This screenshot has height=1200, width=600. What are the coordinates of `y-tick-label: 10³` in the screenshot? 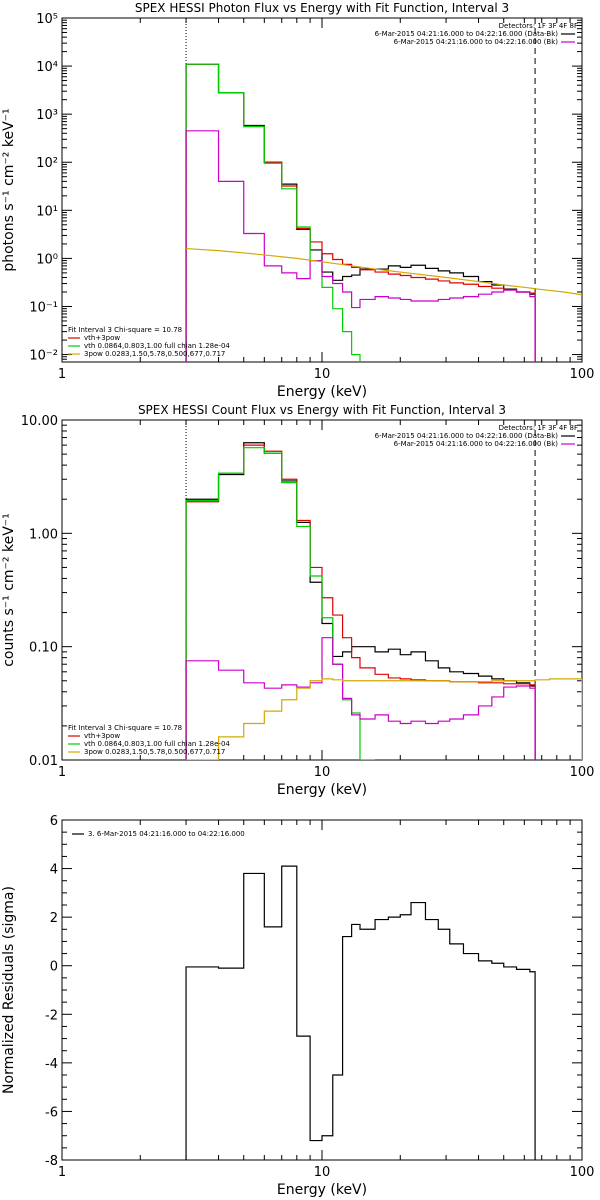 It's located at (47, 115).